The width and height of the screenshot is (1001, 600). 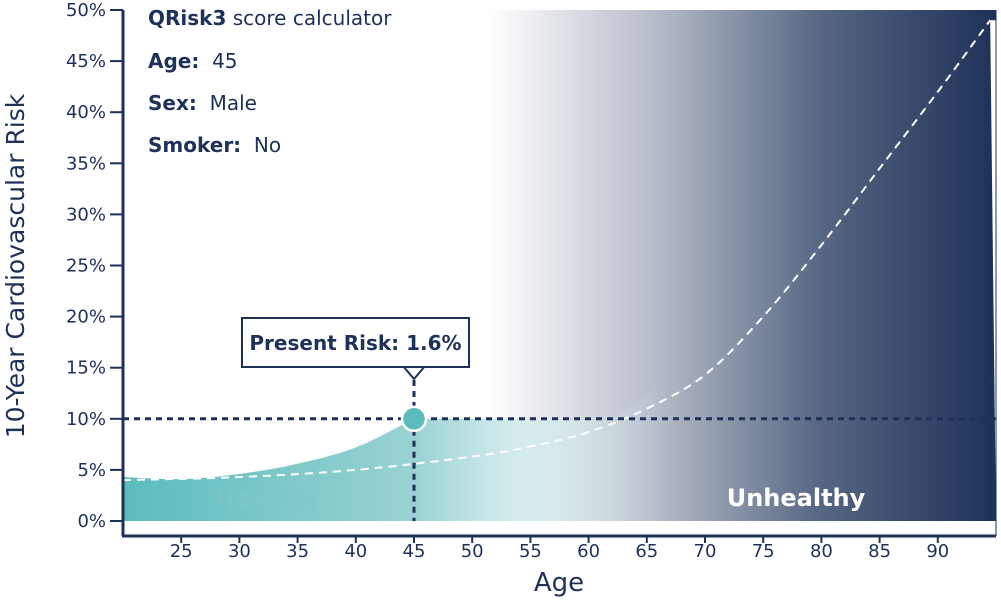 What do you see at coordinates (559, 583) in the screenshot?
I see `x-axis-title: Age` at bounding box center [559, 583].